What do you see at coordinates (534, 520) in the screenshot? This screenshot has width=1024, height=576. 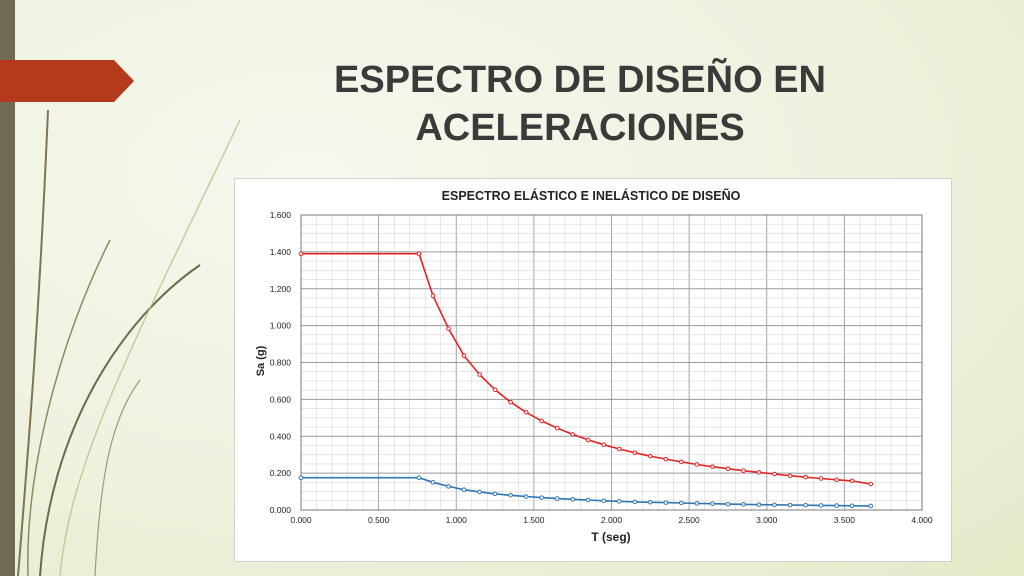 I see `x-tick-label: 1.500` at bounding box center [534, 520].